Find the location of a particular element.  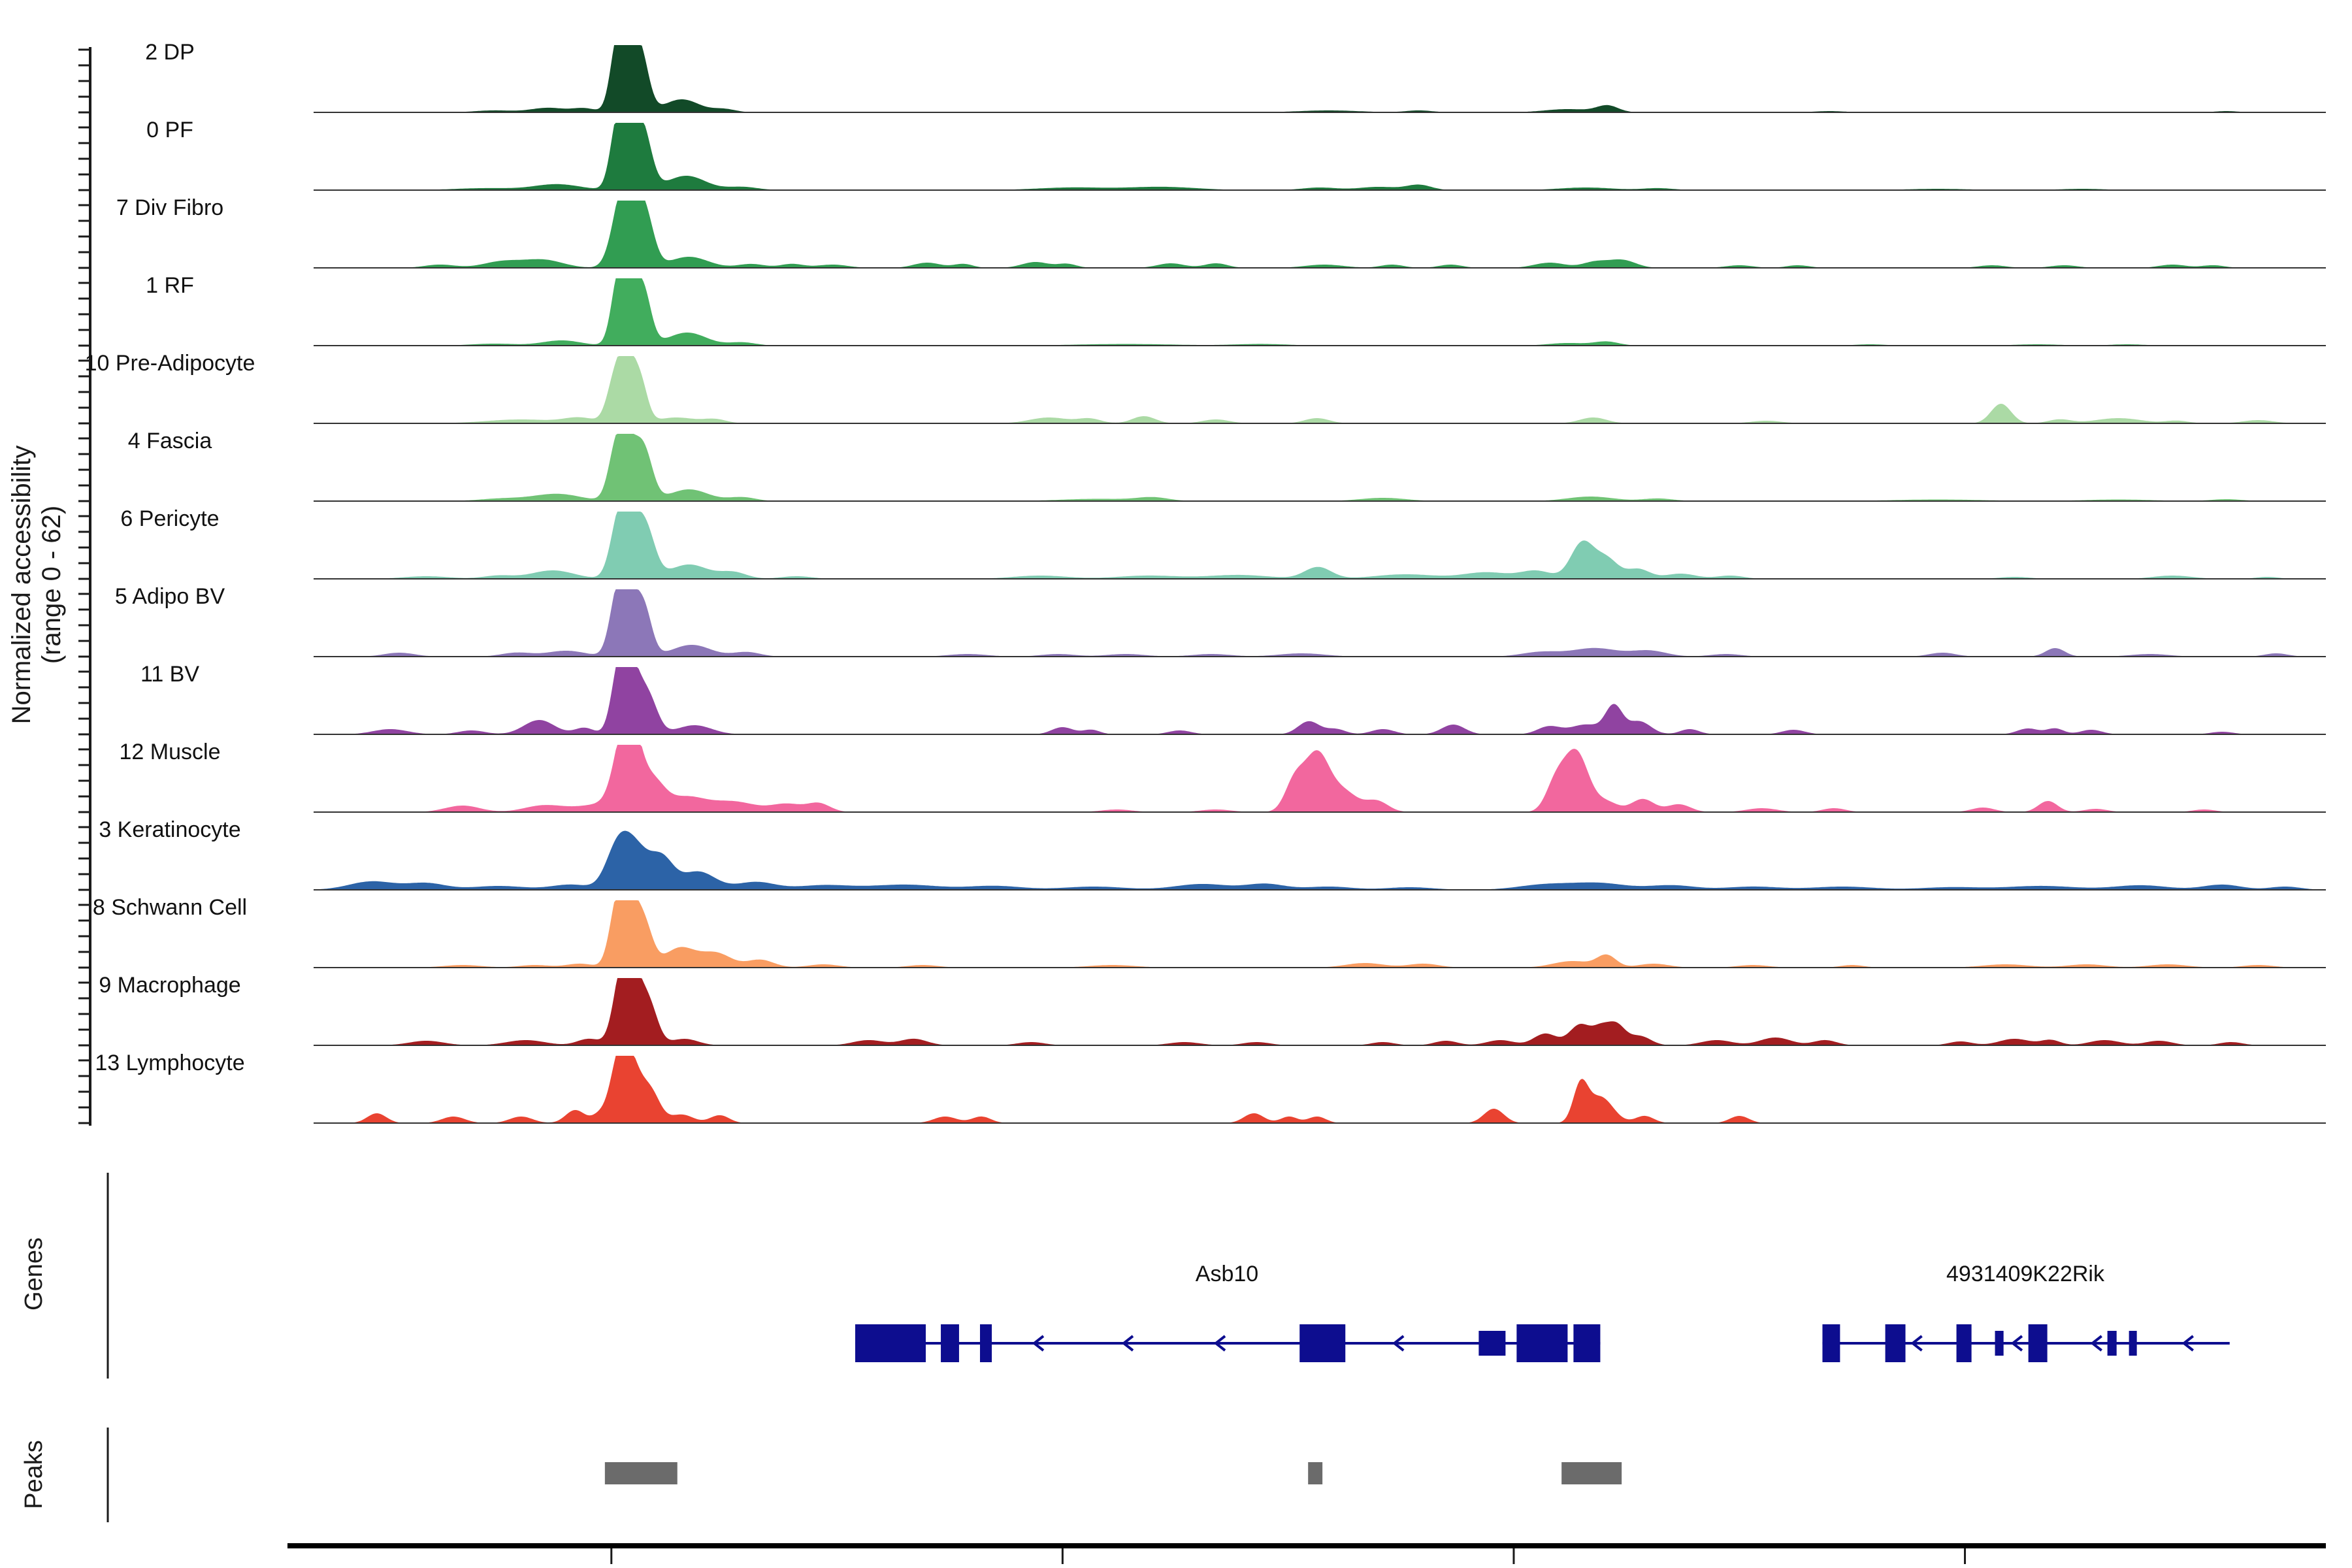

coverage-area-9-macrophage is located at coordinates (1320, 1011).